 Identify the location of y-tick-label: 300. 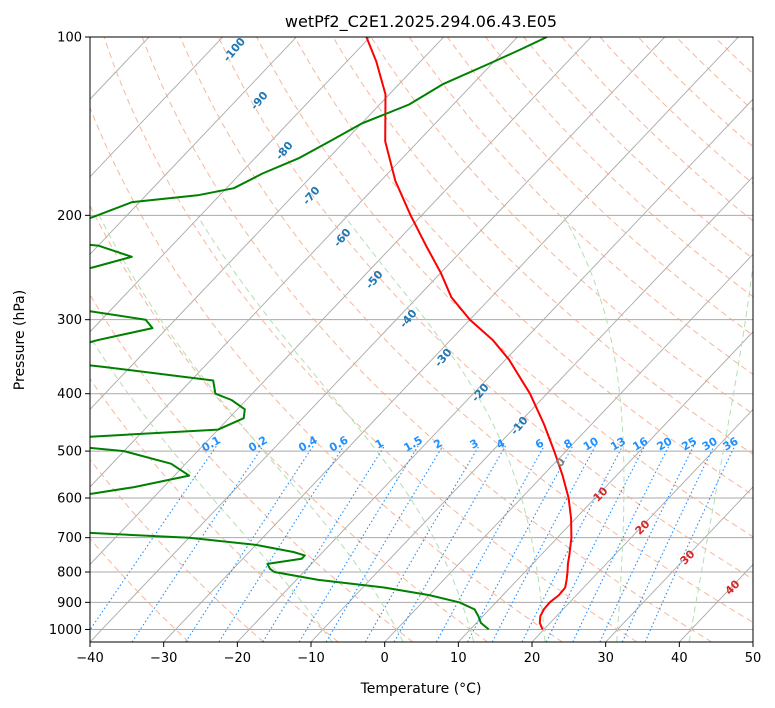
(69, 320).